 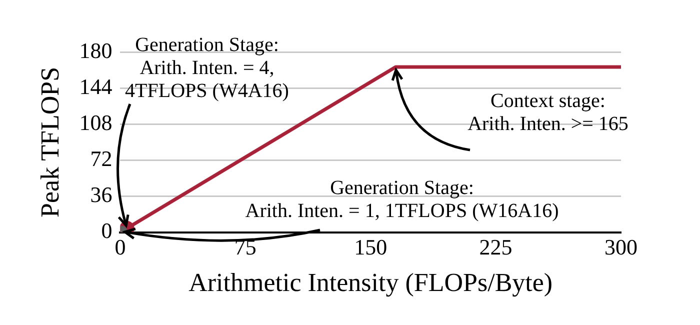 What do you see at coordinates (402, 200) in the screenshot?
I see `annotation: Generation Stage: Arith. Inten. = 1, 1TFLOPS (W16A16)` at bounding box center [402, 200].